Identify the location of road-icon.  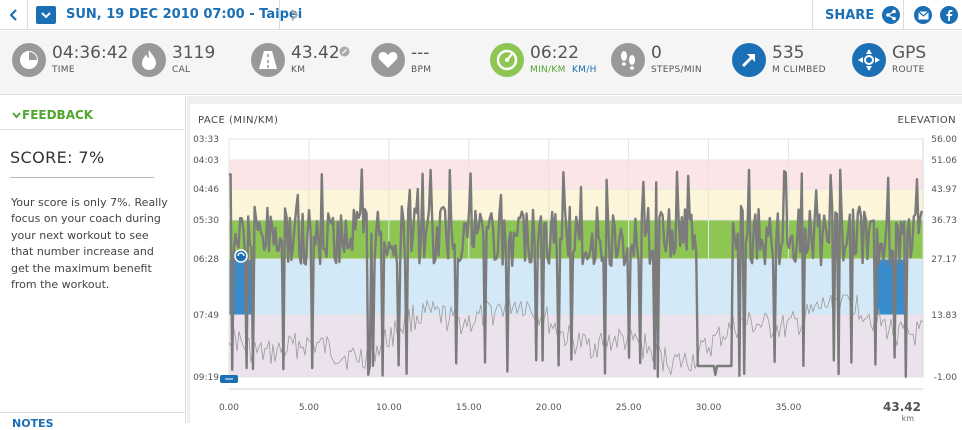
(268, 60).